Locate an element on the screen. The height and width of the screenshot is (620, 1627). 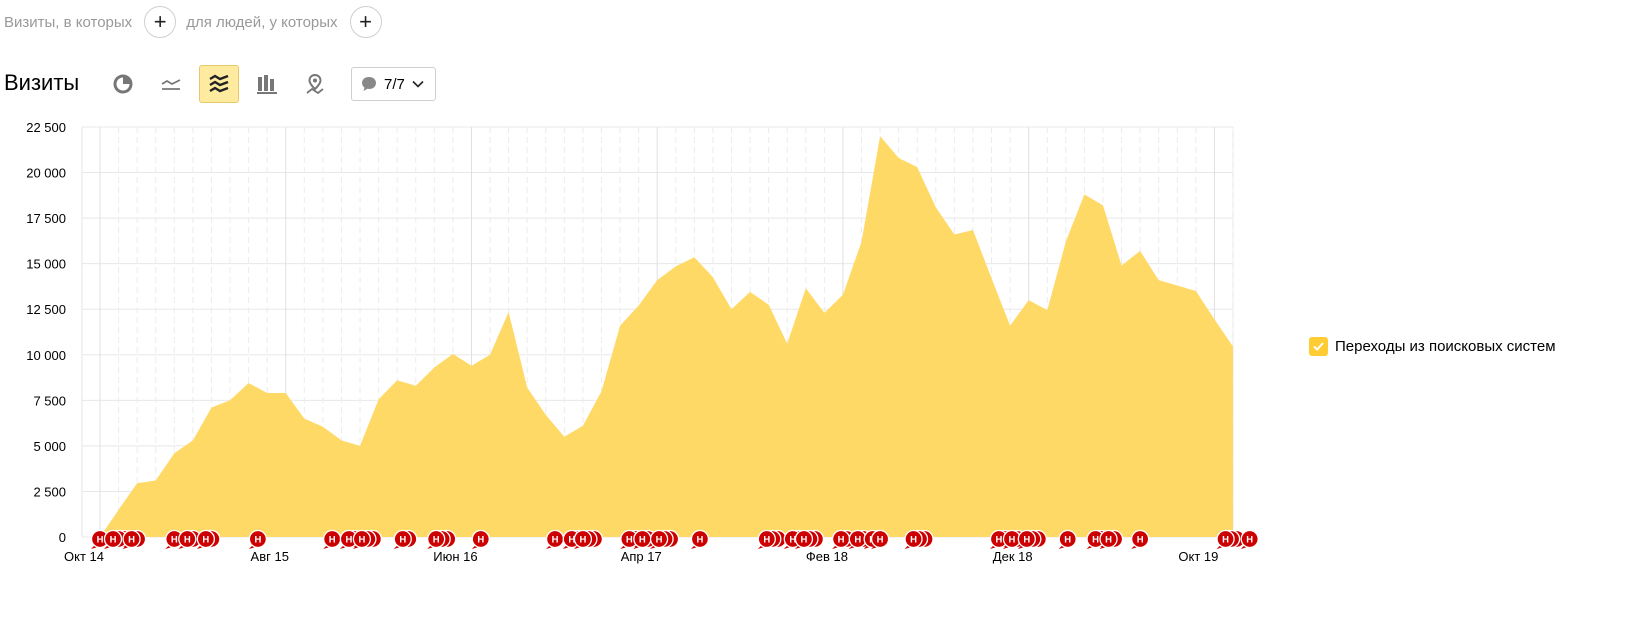
map-button is located at coordinates (315, 84).